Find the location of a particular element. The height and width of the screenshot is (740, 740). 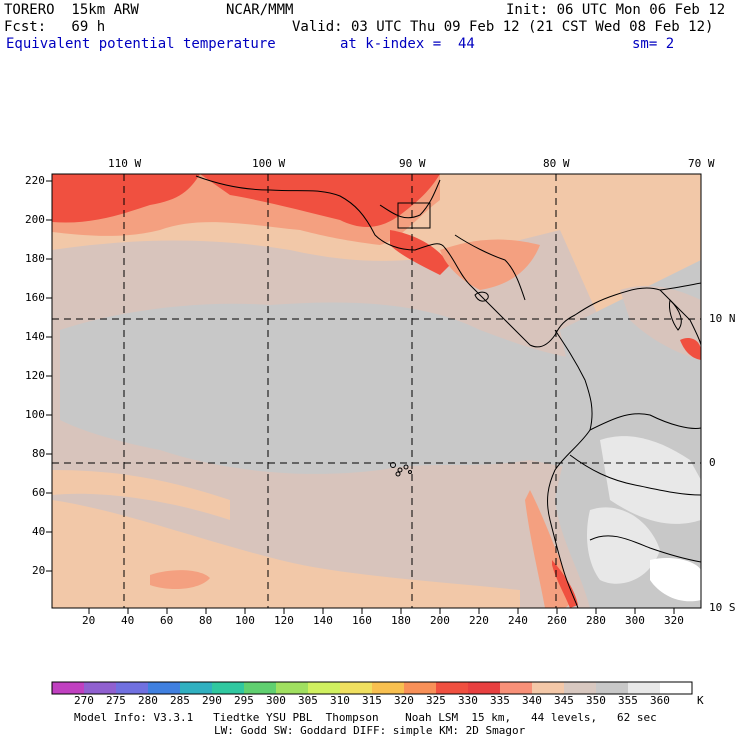

lon-label-100w: 100 W is located at coordinates (269, 163).